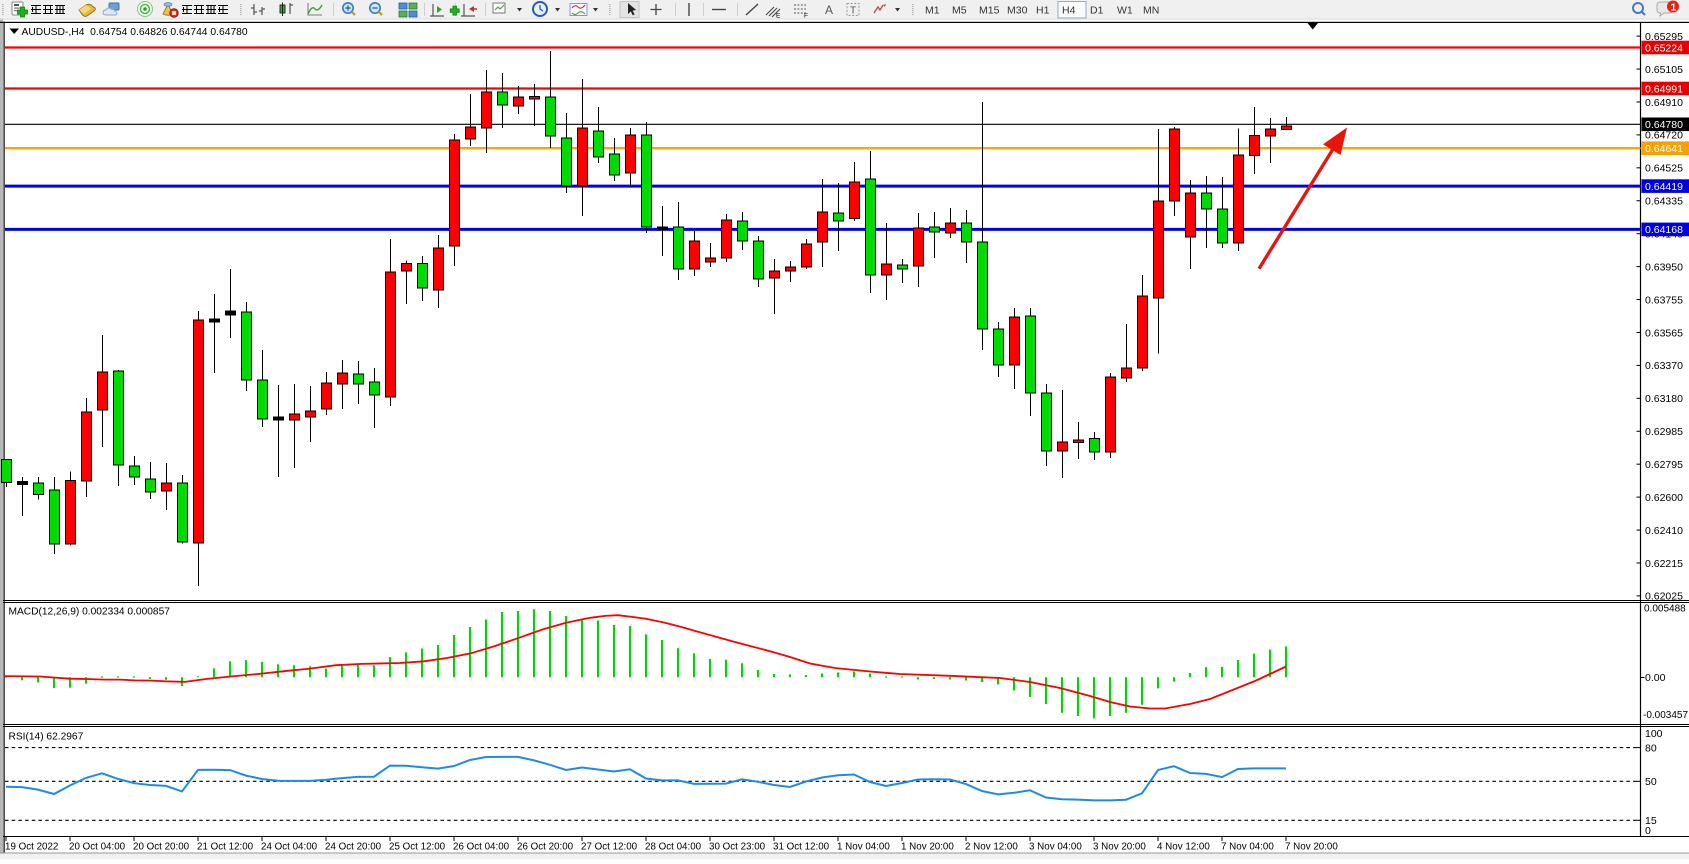 Image resolution: width=1689 pixels, height=864 pixels. What do you see at coordinates (1055, 847) in the screenshot?
I see `svg-text: 3 Nov 04:00` at bounding box center [1055, 847].